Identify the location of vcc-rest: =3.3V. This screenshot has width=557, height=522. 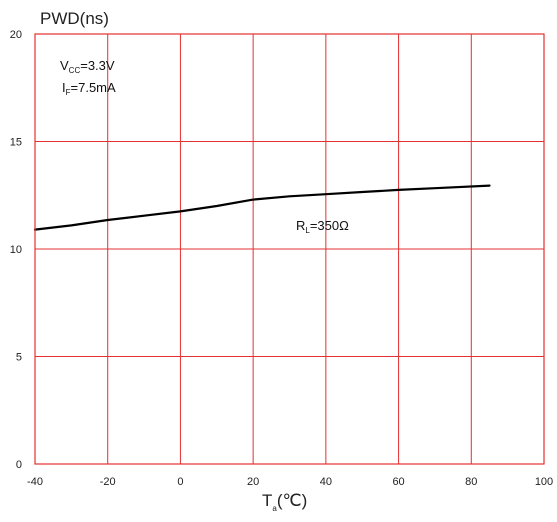
(97, 65).